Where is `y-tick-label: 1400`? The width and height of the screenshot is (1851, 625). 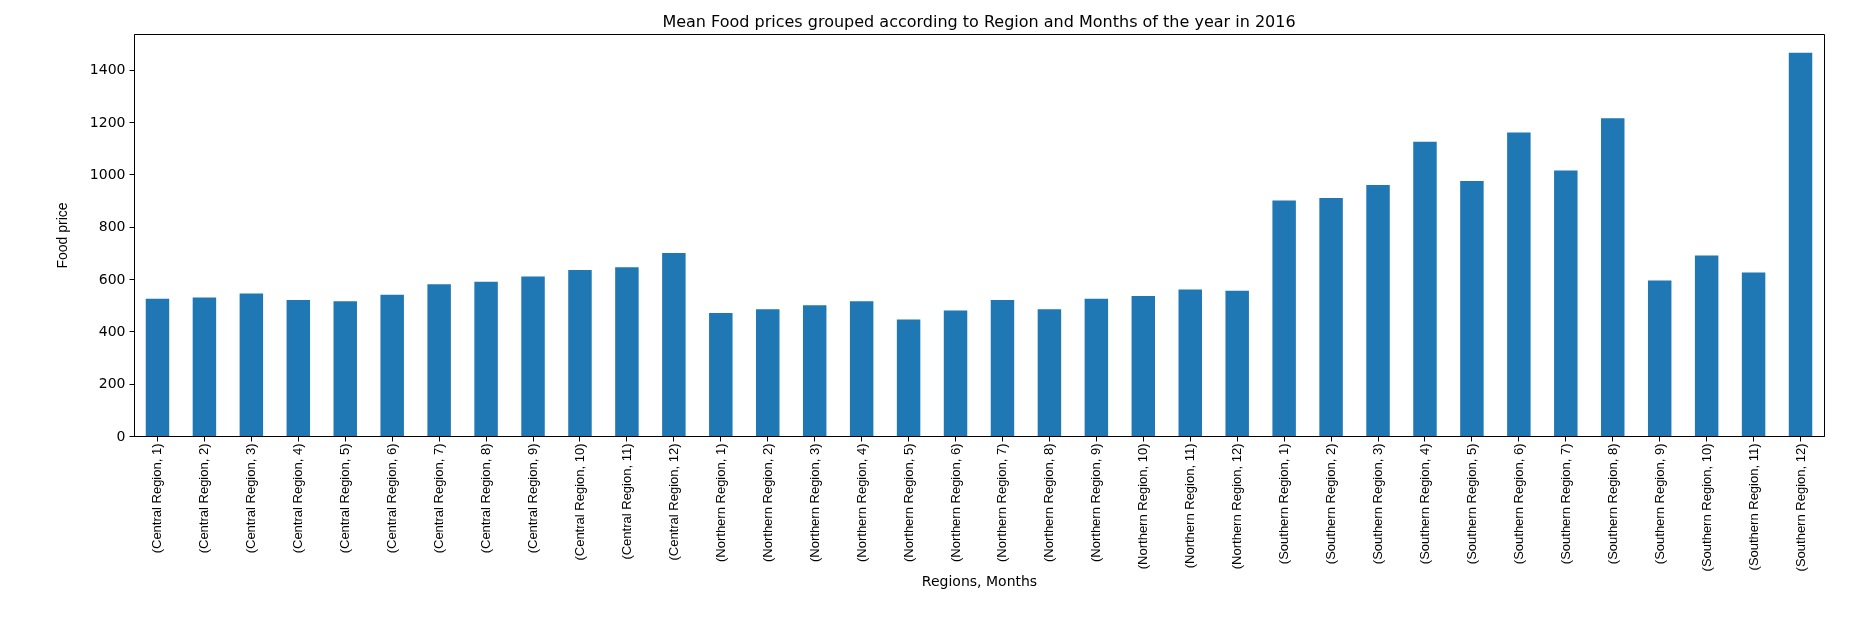 y-tick-label: 1400 is located at coordinates (107, 69).